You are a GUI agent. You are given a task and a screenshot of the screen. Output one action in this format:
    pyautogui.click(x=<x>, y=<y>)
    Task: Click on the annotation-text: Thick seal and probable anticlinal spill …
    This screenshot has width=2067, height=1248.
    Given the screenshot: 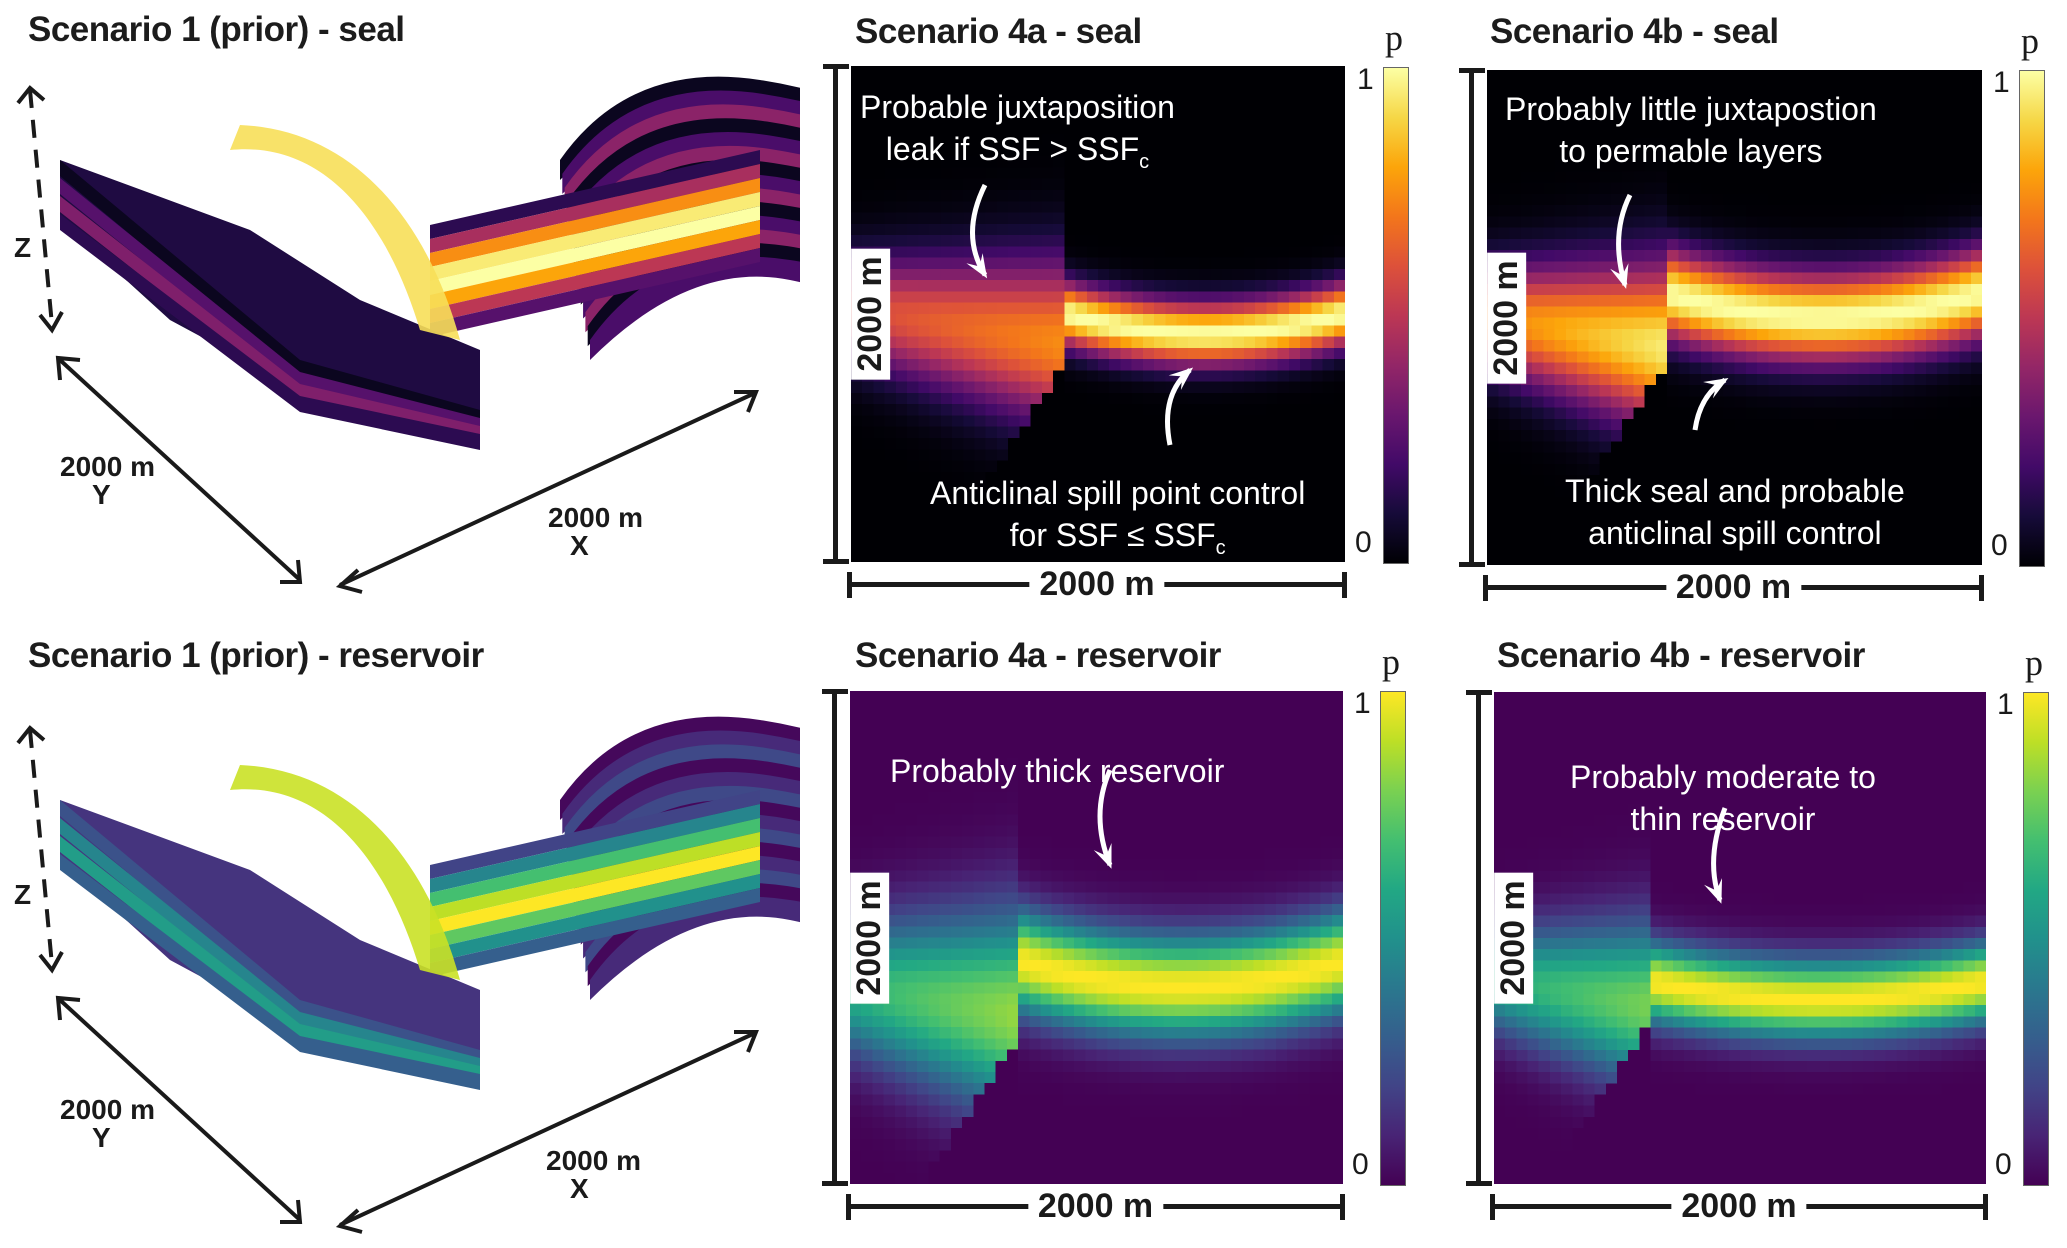 What is the action you would take?
    pyautogui.click(x=1735, y=512)
    